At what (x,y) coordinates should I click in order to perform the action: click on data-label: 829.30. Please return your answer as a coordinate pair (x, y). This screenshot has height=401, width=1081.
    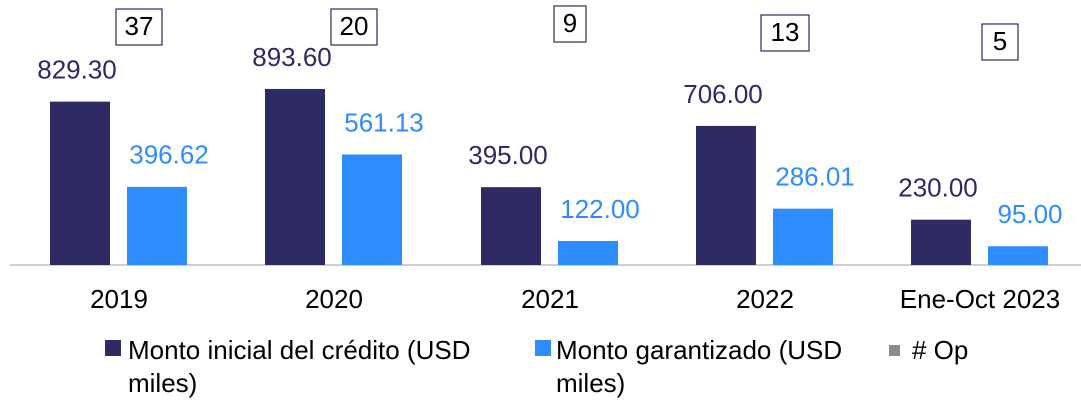
    Looking at the image, I should click on (77, 70).